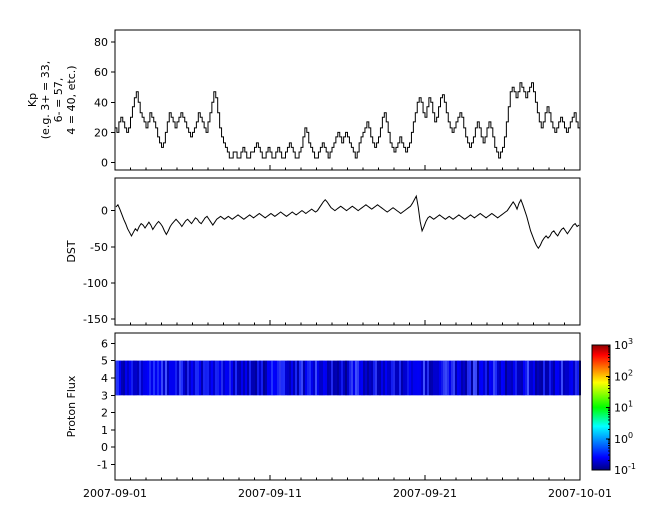 This screenshot has width=665, height=527. Describe the element at coordinates (104, 395) in the screenshot. I see `proton-flux-y-tick-label: 3` at that location.